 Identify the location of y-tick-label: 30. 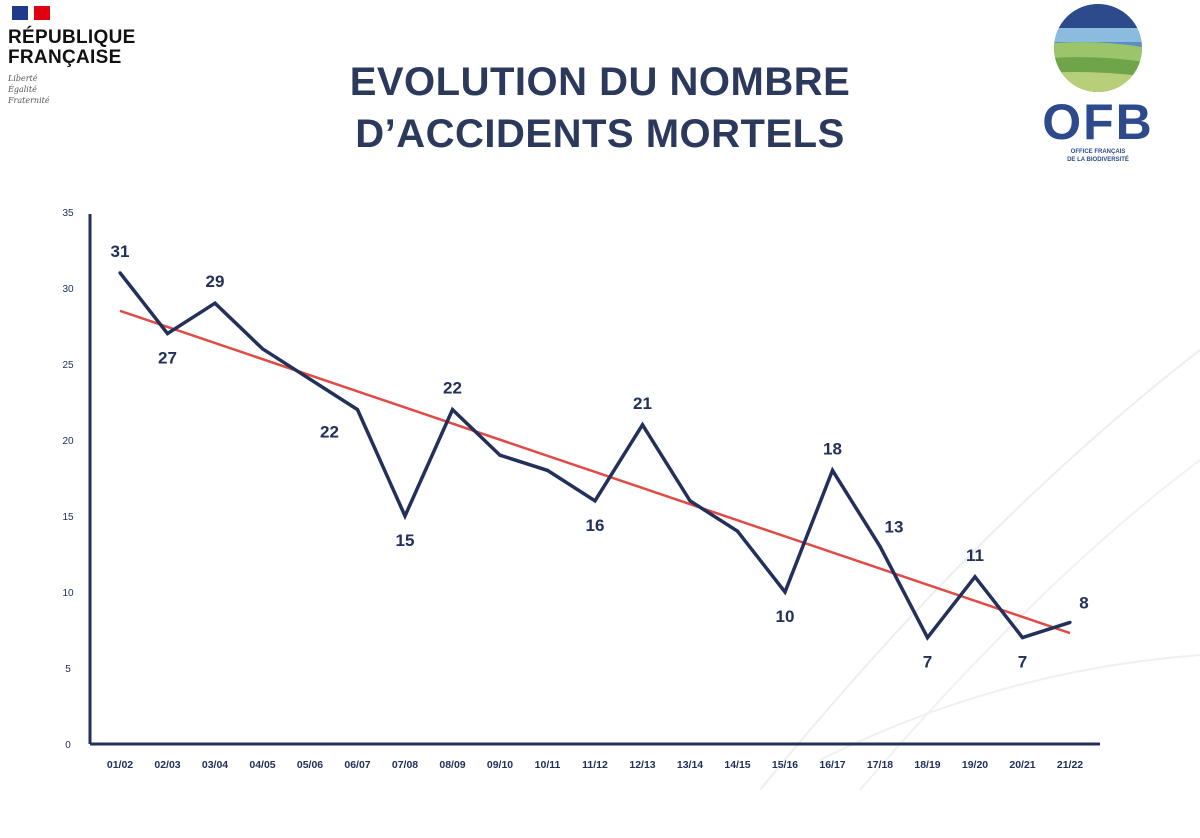
(68, 289).